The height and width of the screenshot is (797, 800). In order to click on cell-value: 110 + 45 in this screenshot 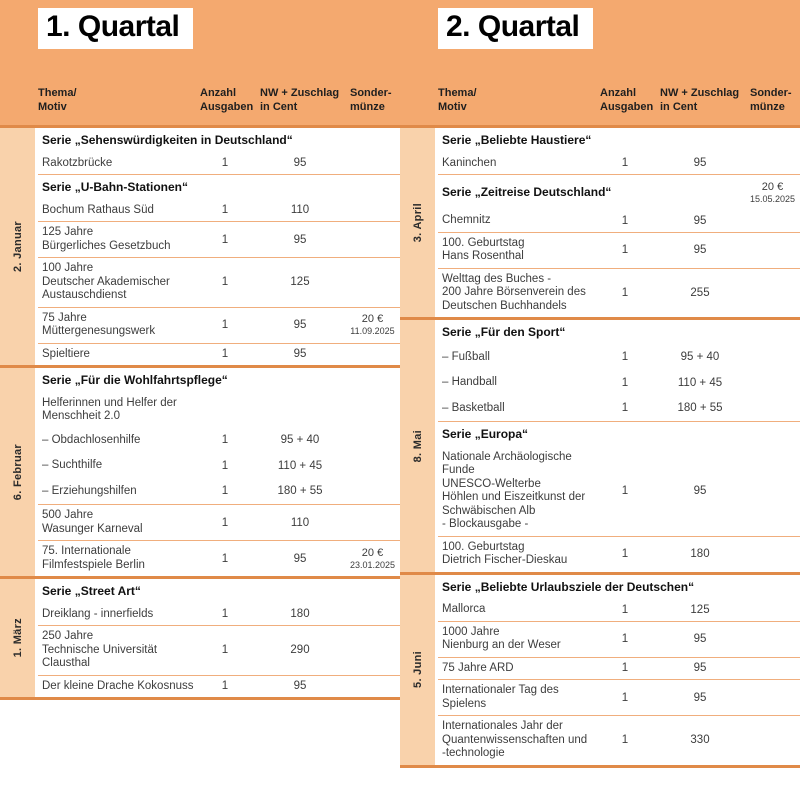, I will do `click(300, 465)`.